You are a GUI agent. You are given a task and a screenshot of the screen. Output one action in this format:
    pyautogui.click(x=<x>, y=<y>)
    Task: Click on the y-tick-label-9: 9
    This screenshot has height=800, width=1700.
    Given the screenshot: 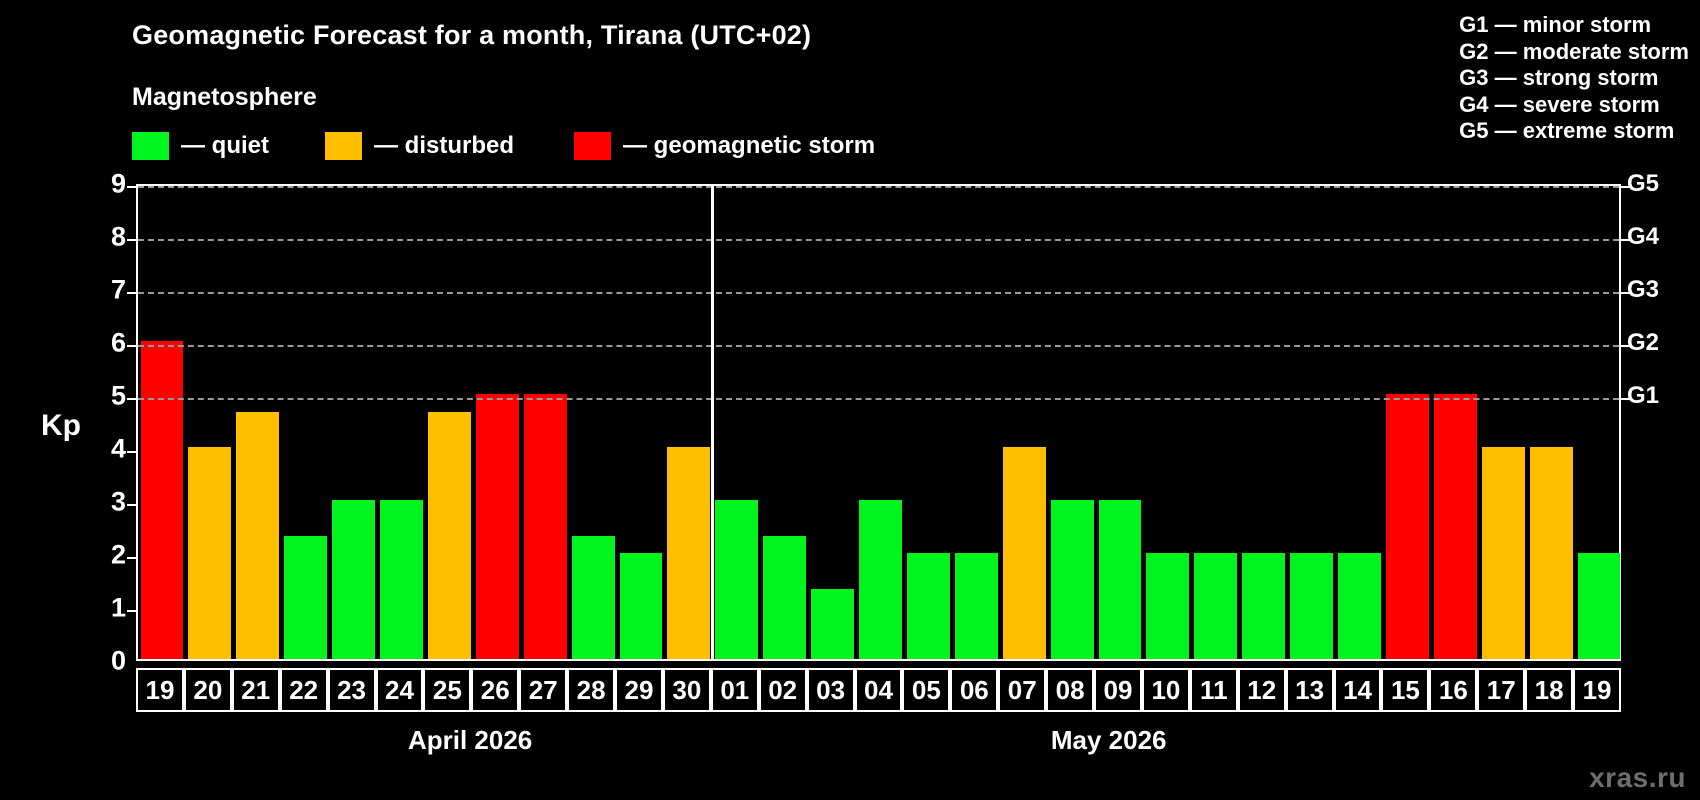 What is the action you would take?
    pyautogui.click(x=118, y=183)
    